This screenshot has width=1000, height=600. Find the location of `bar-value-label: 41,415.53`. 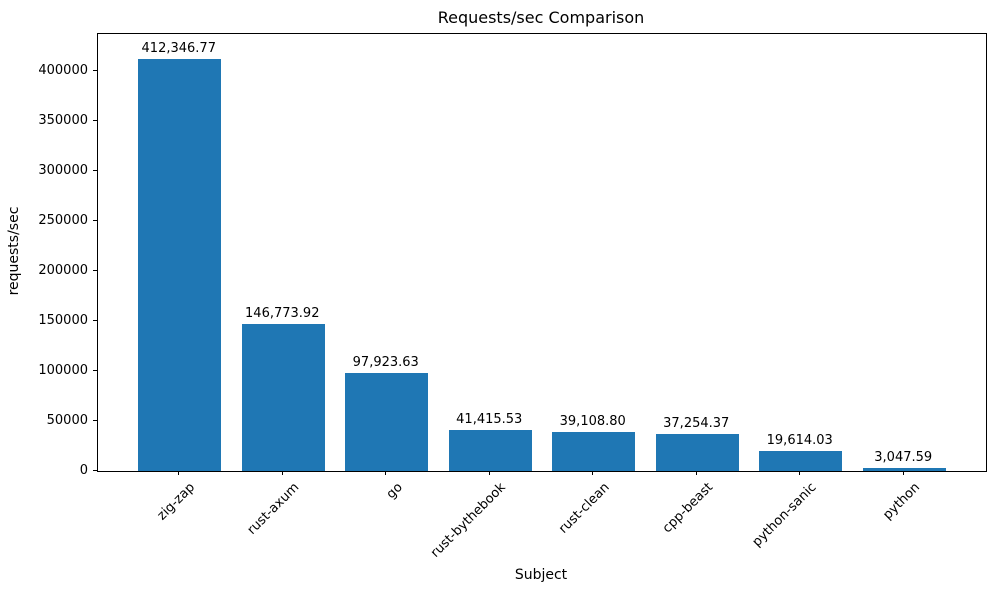

bar-value-label: 41,415.53 is located at coordinates (489, 419).